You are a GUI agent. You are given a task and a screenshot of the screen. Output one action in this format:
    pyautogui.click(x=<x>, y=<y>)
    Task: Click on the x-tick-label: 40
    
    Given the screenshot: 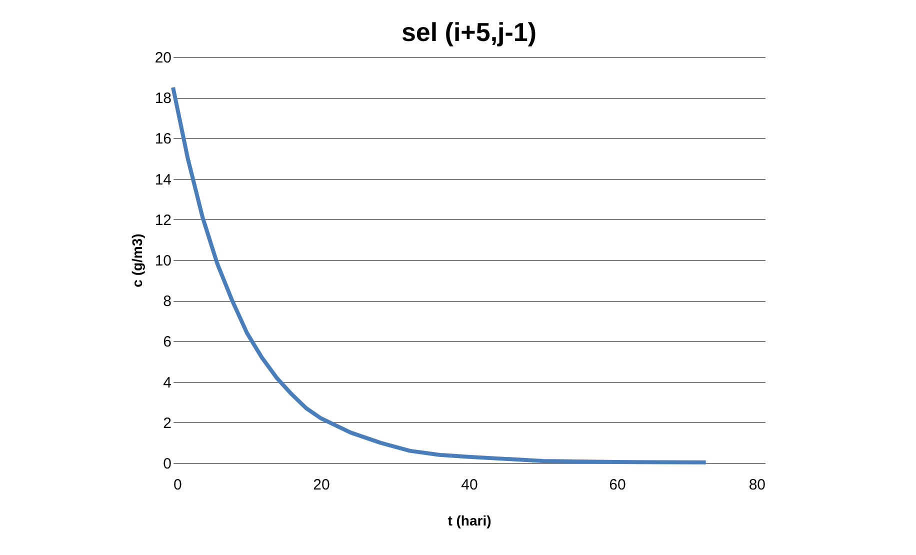 What is the action you would take?
    pyautogui.click(x=469, y=485)
    